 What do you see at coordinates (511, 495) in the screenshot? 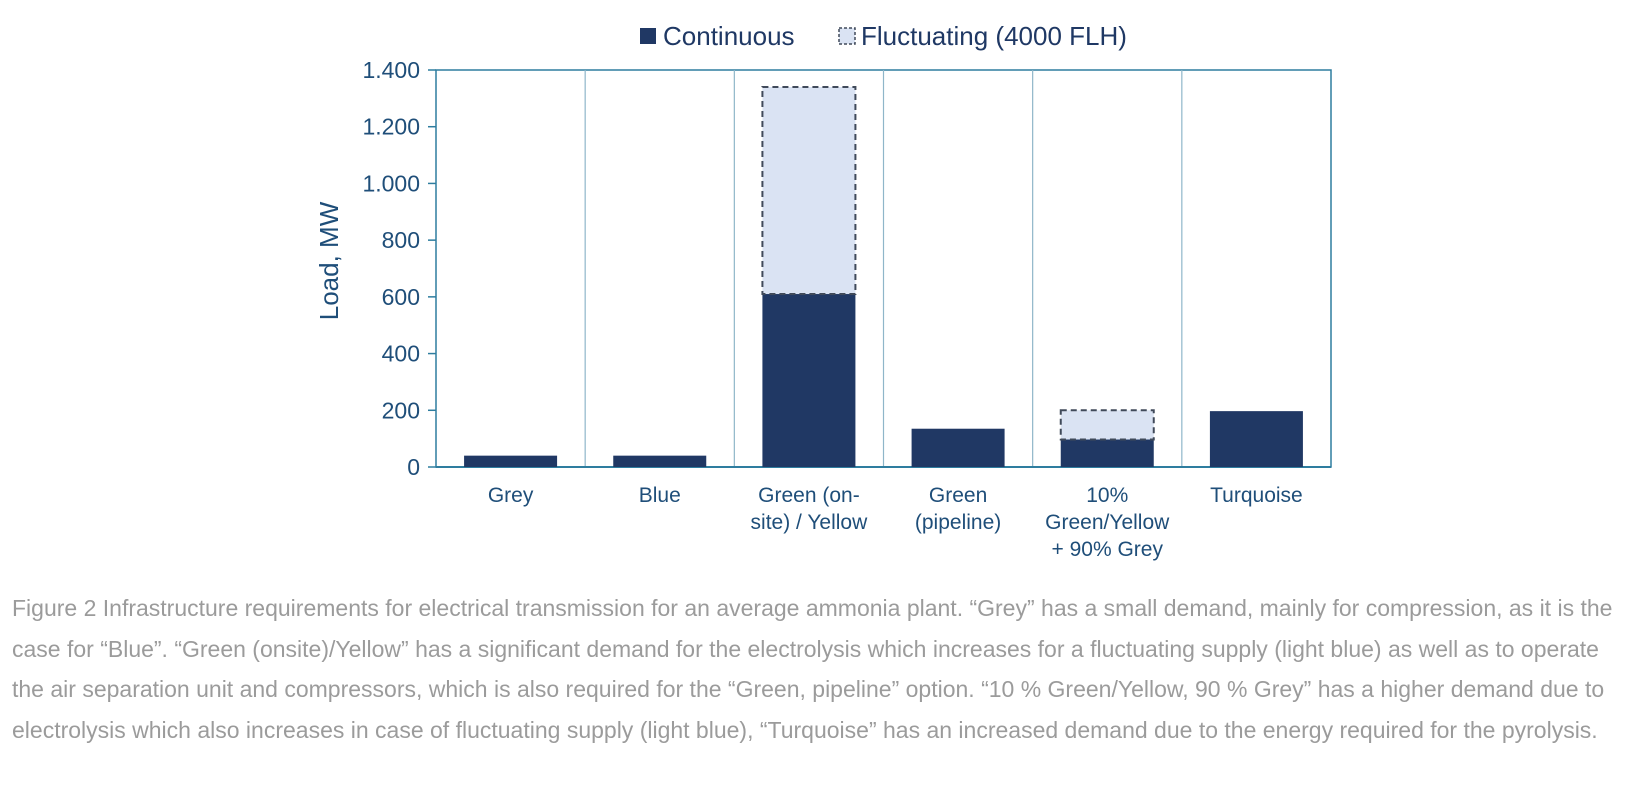
I see `x-category-label: Grey` at bounding box center [511, 495].